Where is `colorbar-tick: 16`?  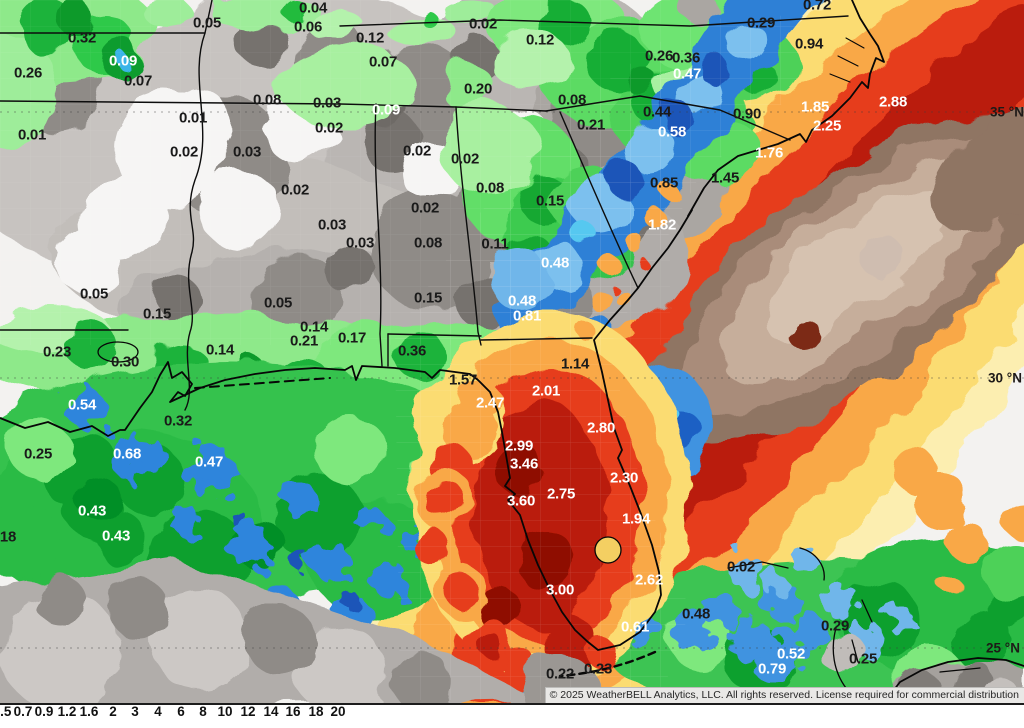
colorbar-tick: 16 is located at coordinates (293, 711).